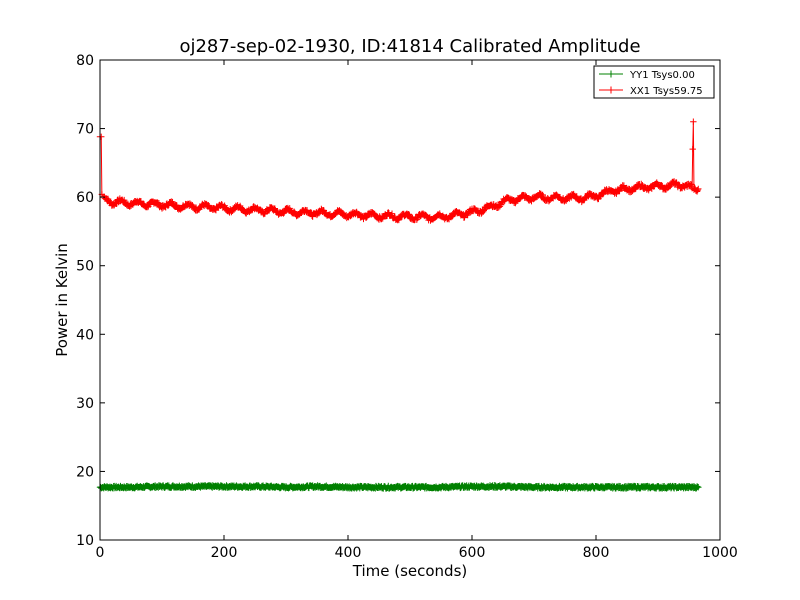 This screenshot has height=600, width=800. Describe the element at coordinates (348, 553) in the screenshot. I see `x-tick-label: 400` at that location.